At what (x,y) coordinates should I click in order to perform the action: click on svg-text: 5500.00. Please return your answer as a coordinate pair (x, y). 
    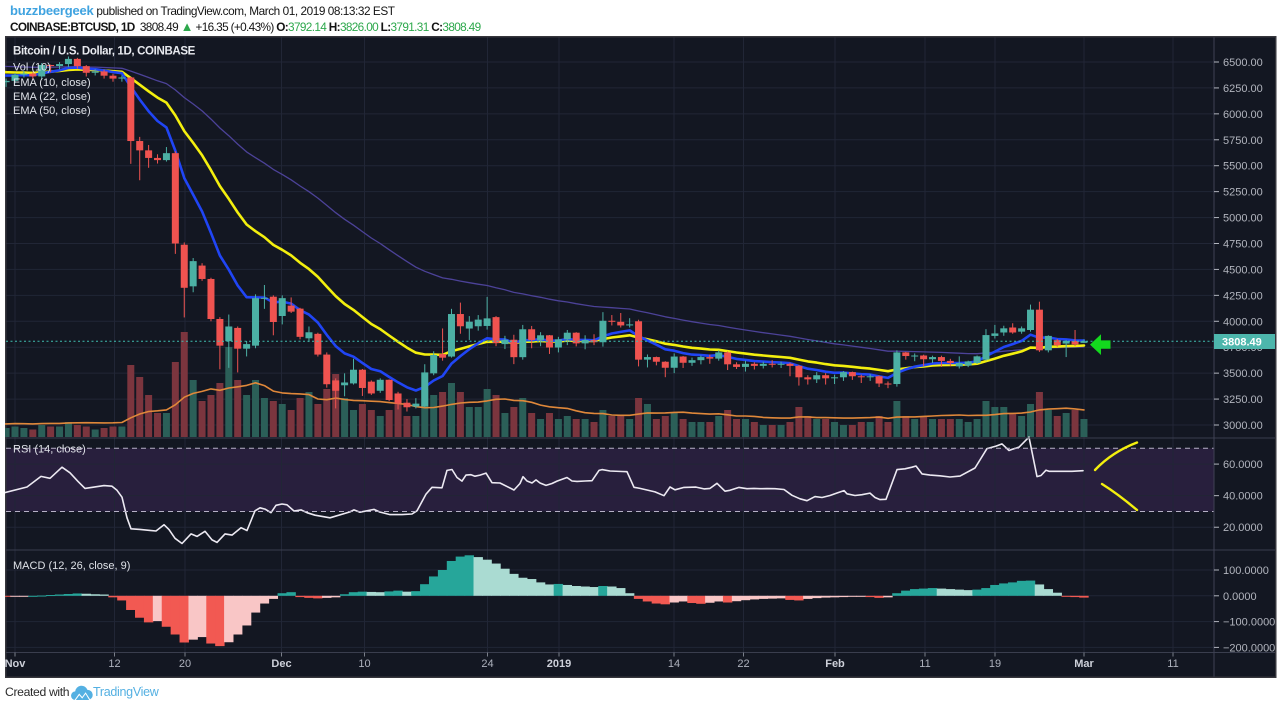
    Looking at the image, I should click on (1243, 167).